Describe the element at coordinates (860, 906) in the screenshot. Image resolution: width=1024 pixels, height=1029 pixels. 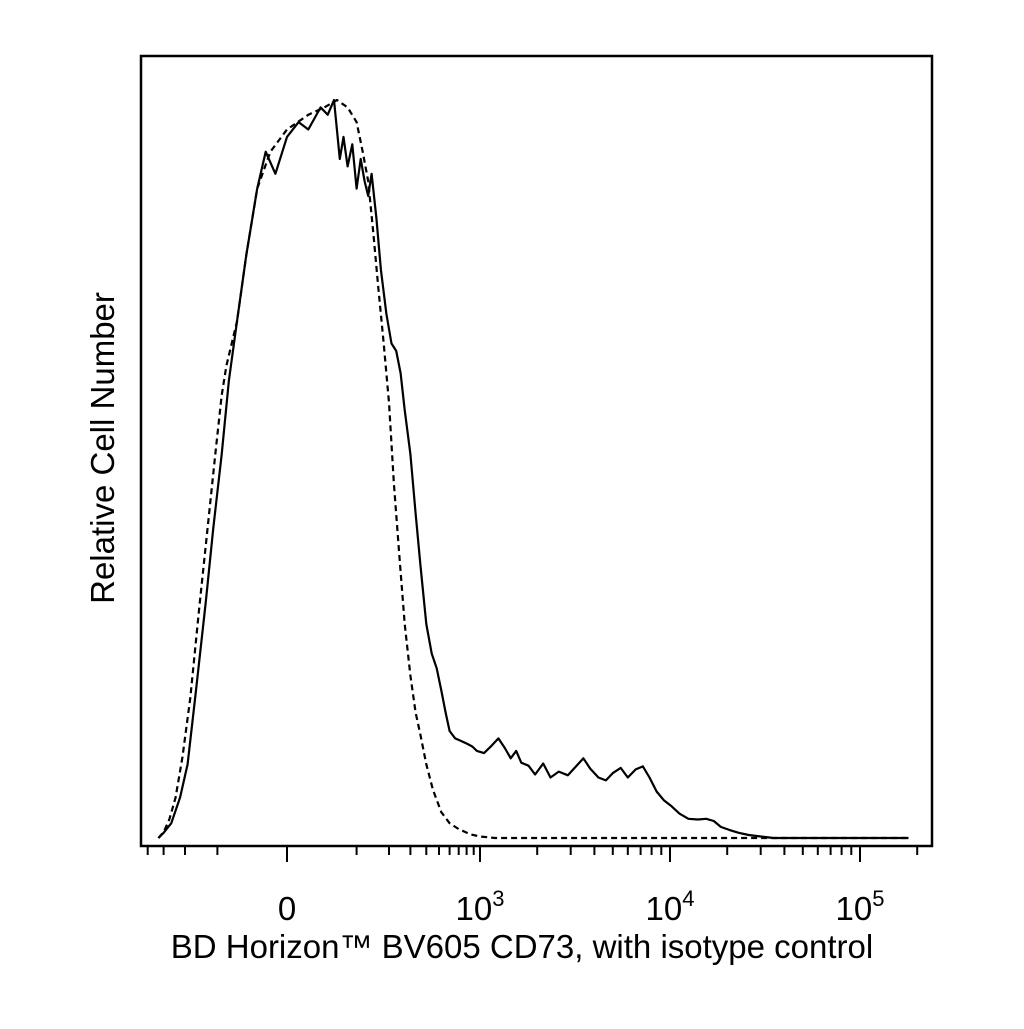
I see `x-tick-label: 10⁵` at that location.